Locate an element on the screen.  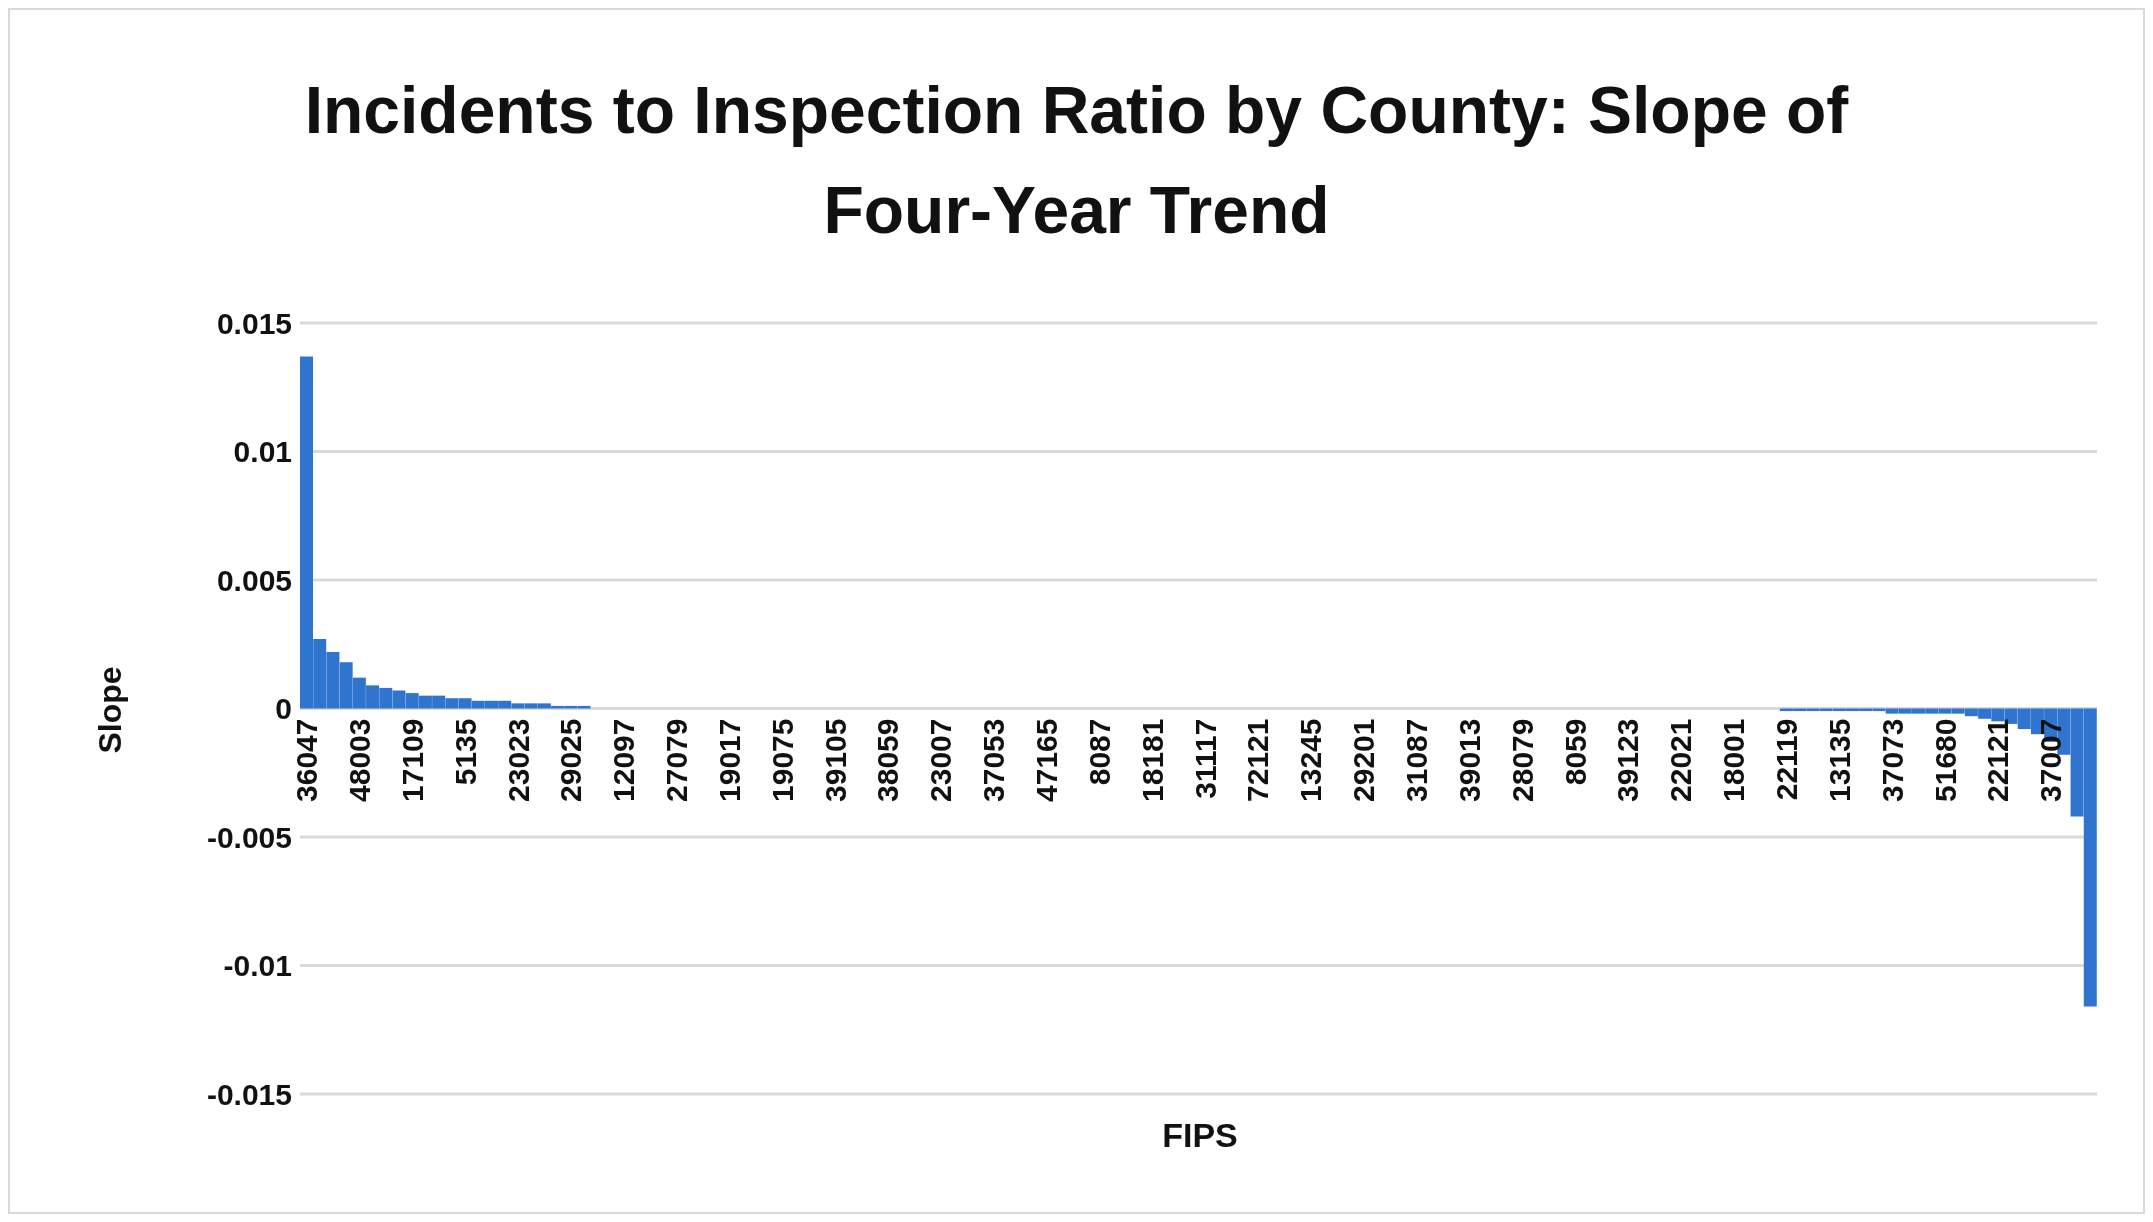
x-tick-label: 18181 is located at coordinates (1152, 760).